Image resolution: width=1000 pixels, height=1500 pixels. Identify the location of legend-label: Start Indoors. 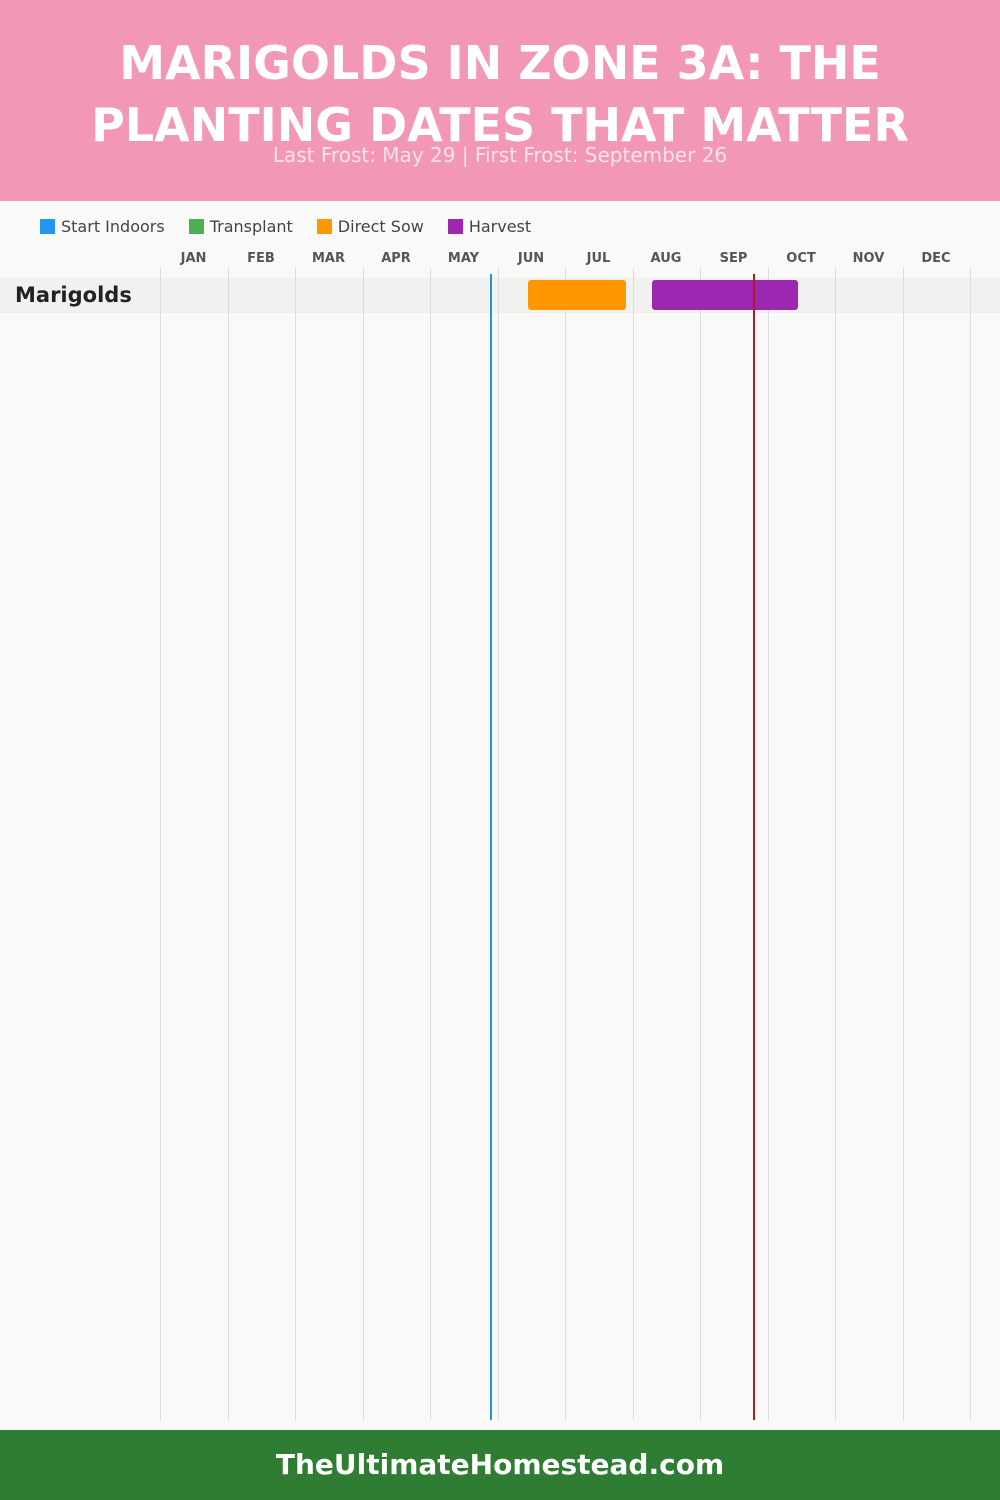
(113, 226).